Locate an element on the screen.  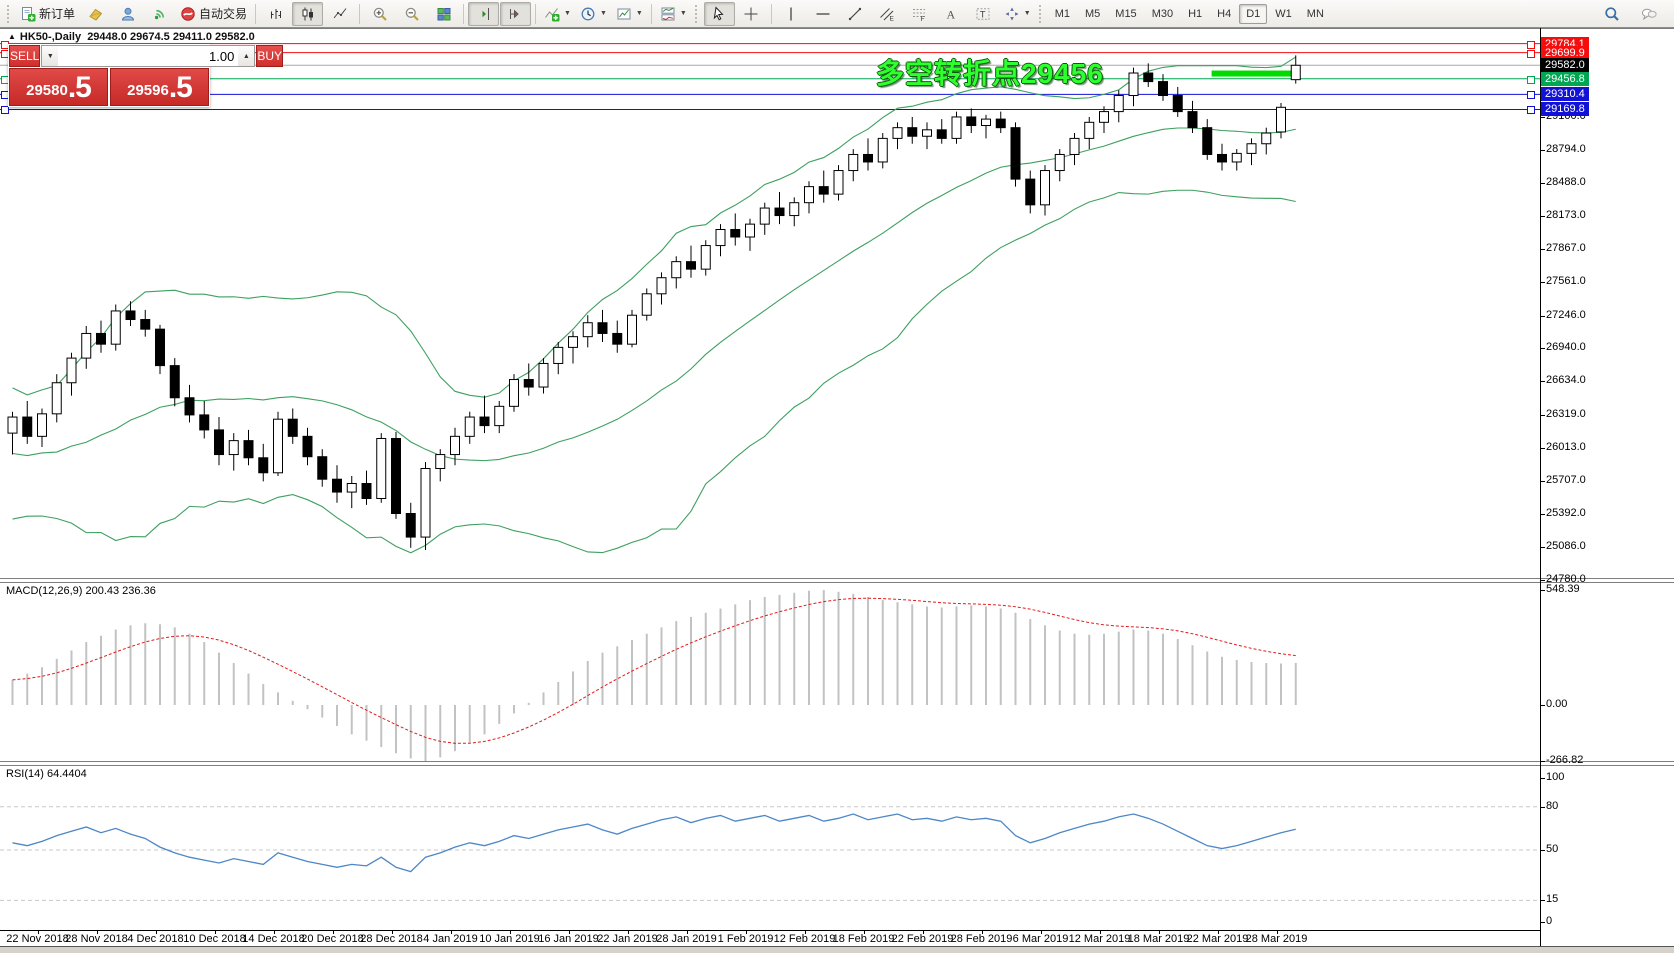
volume-increase-button: ▲ is located at coordinates (246, 56).